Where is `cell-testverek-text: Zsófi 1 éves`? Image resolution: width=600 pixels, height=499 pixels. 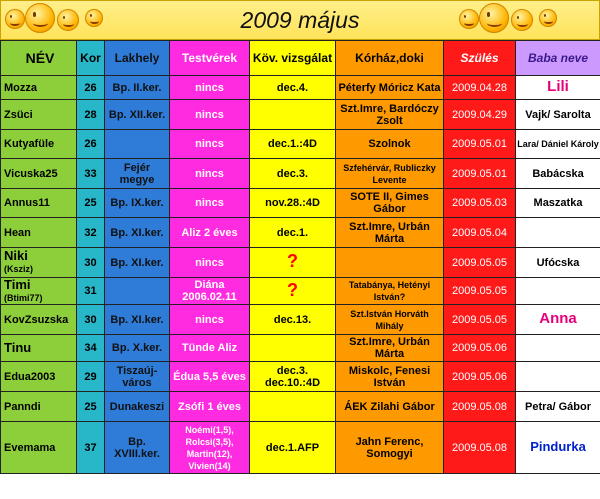 cell-testverek-text: Zsófi 1 éves is located at coordinates (209, 406).